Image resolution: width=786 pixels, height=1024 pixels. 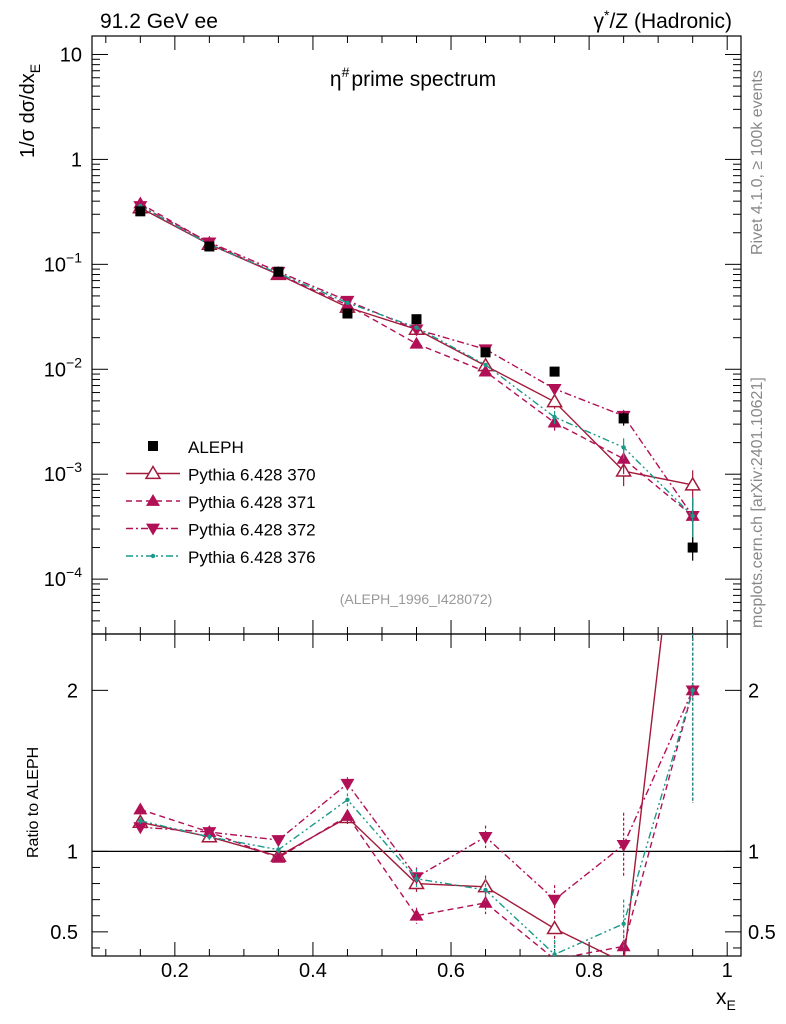 What do you see at coordinates (416, 599) in the screenshot?
I see `analysis-tag: (ALEPH_1996_I428072)` at bounding box center [416, 599].